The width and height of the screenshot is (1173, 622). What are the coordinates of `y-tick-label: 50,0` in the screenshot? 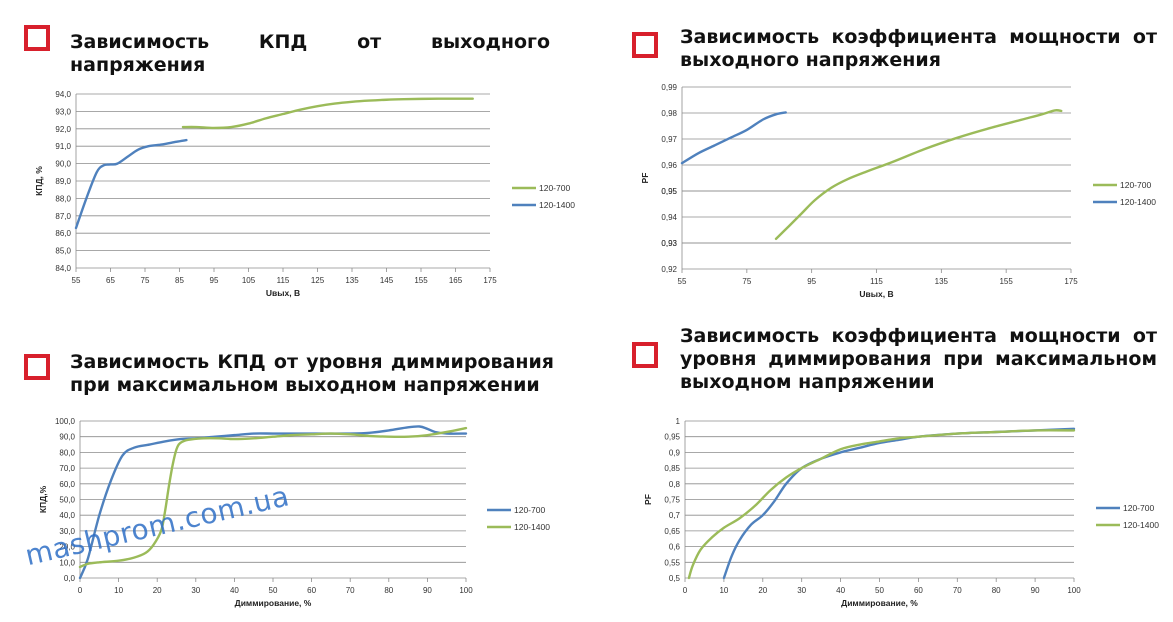 It's located at (67, 500).